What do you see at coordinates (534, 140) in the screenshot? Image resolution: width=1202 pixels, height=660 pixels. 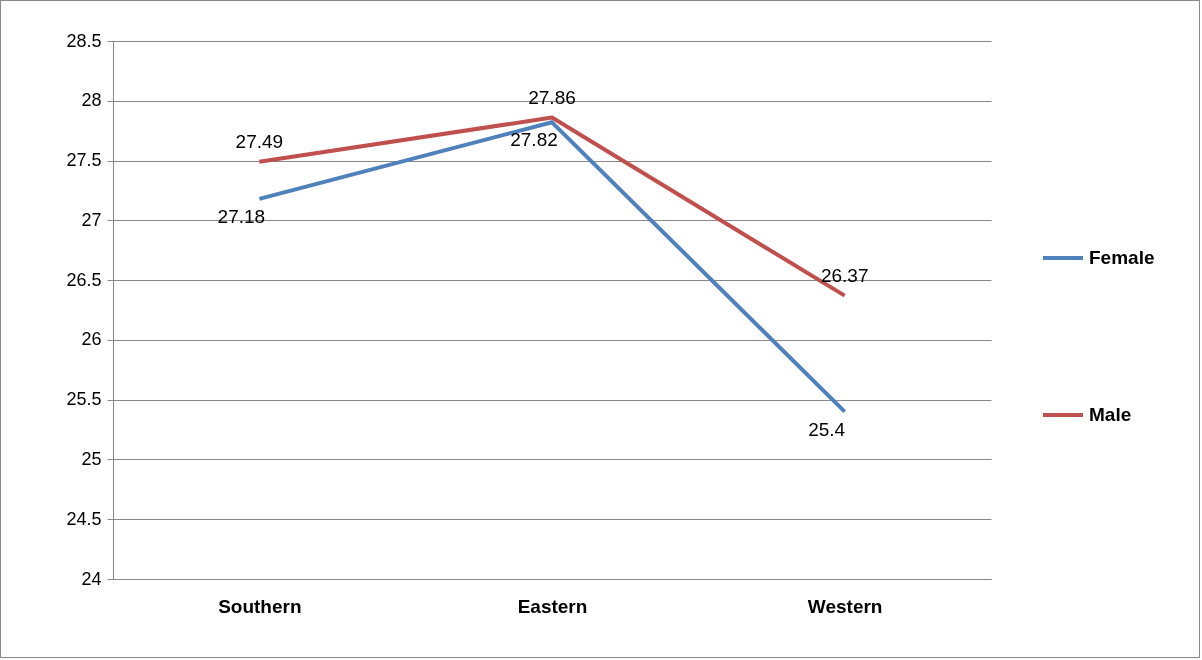 I see `data-label: 27.82` at bounding box center [534, 140].